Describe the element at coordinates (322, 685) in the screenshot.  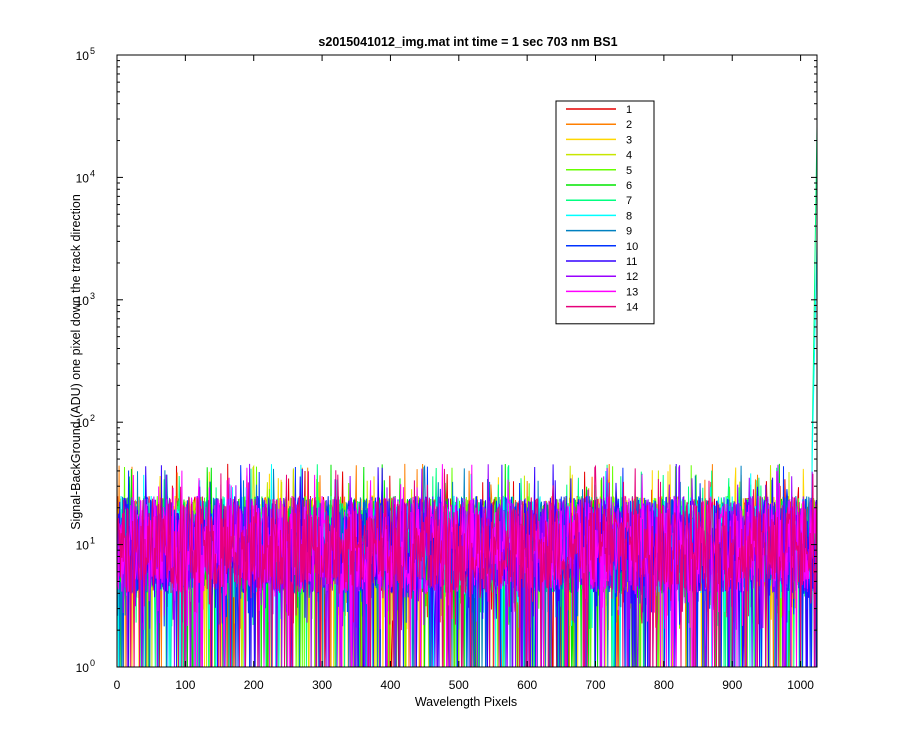
I see `x-tick-label: 300` at that location.